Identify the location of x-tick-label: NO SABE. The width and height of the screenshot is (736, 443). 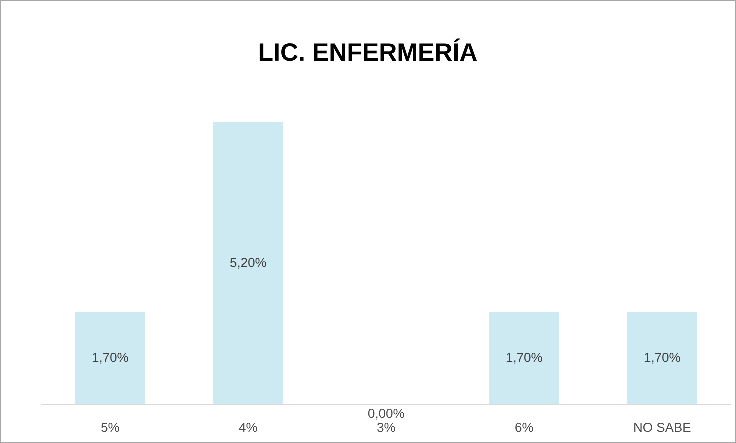
(662, 427).